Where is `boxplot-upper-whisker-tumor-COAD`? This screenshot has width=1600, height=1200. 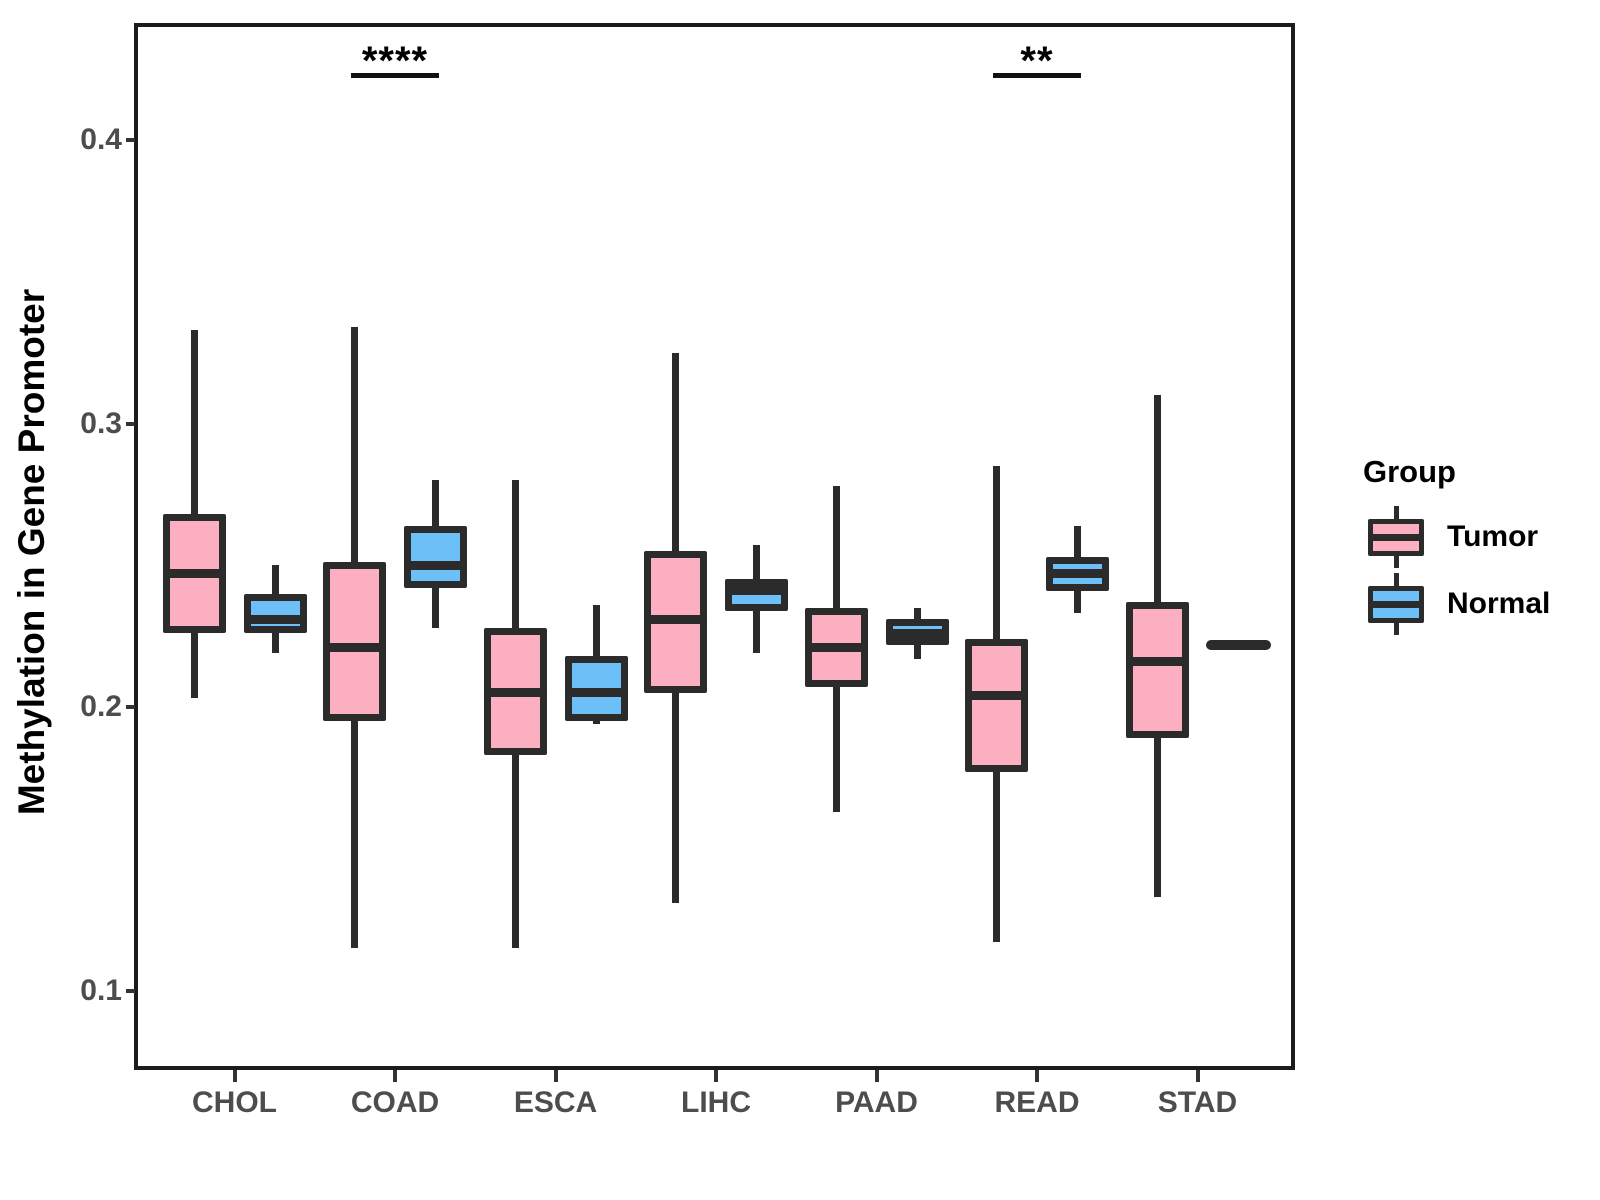 boxplot-upper-whisker-tumor-COAD is located at coordinates (354, 445).